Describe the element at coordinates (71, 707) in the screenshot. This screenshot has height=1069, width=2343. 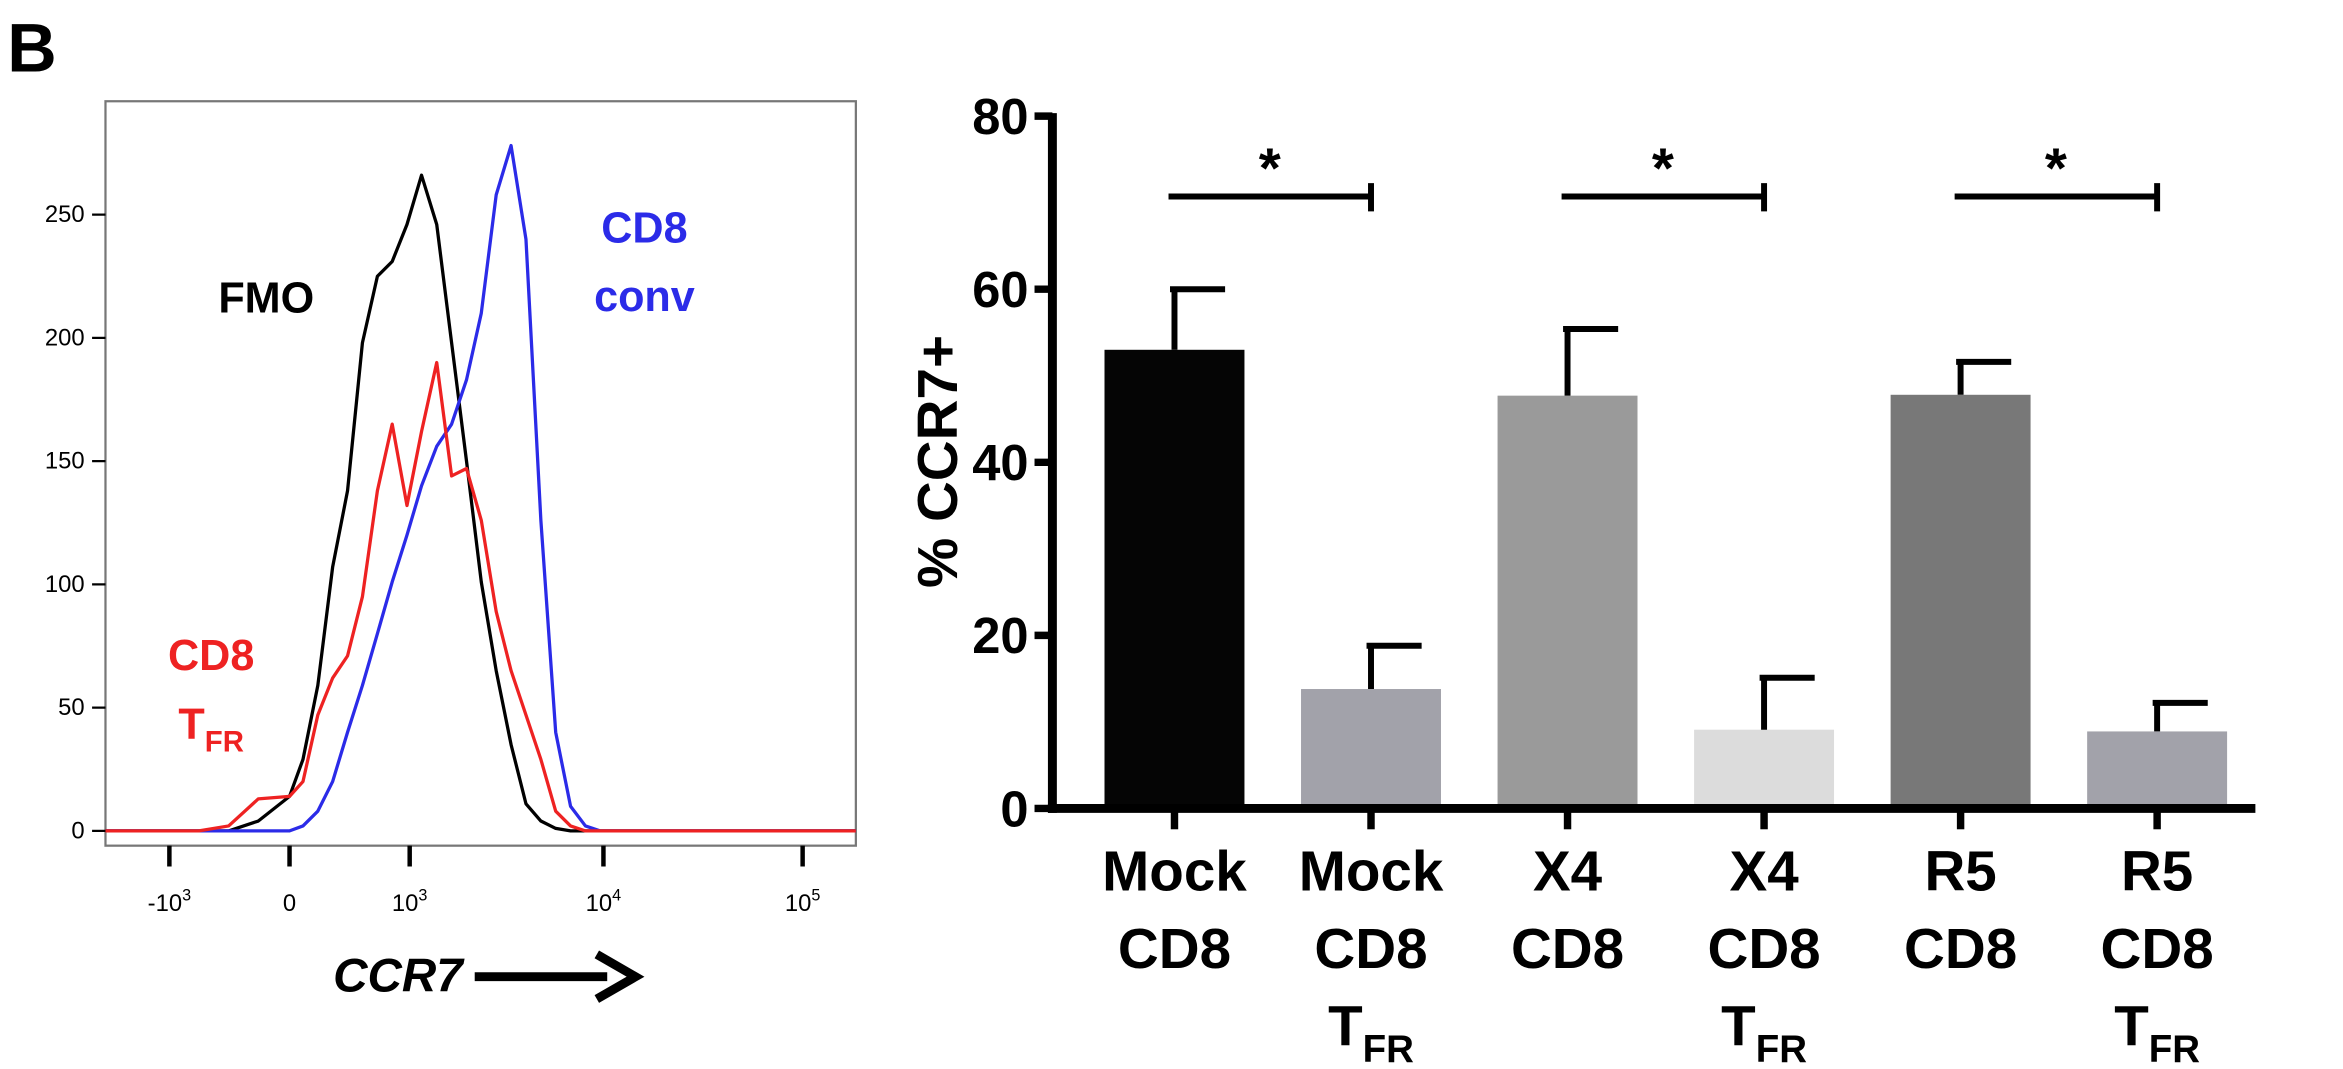
I see `y-tick-label: 50` at that location.